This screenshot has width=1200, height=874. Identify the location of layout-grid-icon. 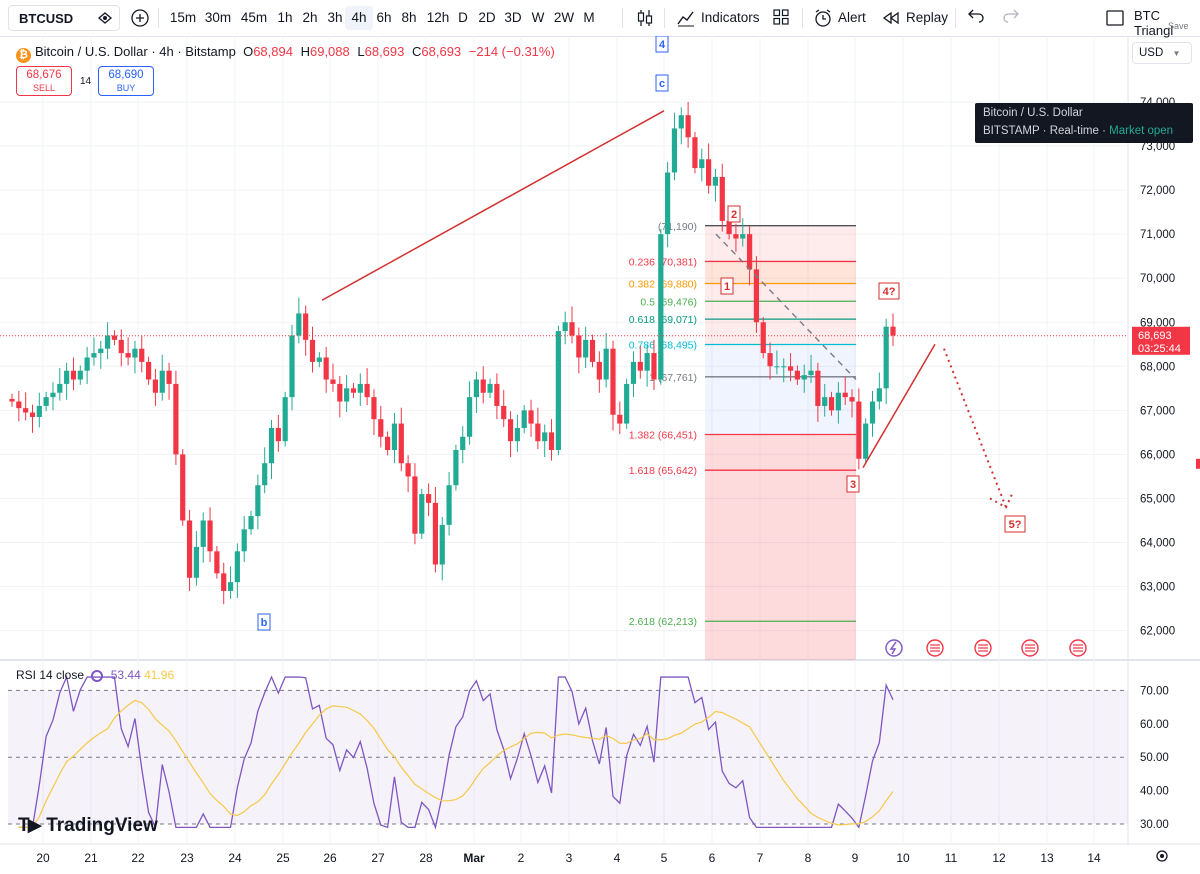
(781, 19).